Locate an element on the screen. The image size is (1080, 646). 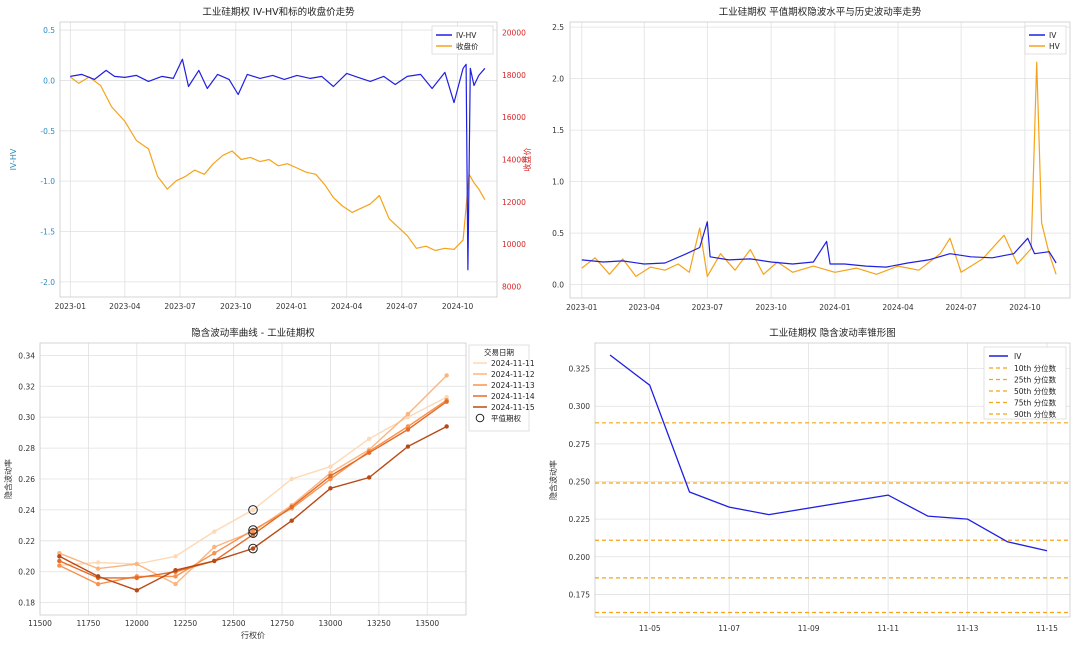
y-tick-label: 0.22 is located at coordinates (26, 541).